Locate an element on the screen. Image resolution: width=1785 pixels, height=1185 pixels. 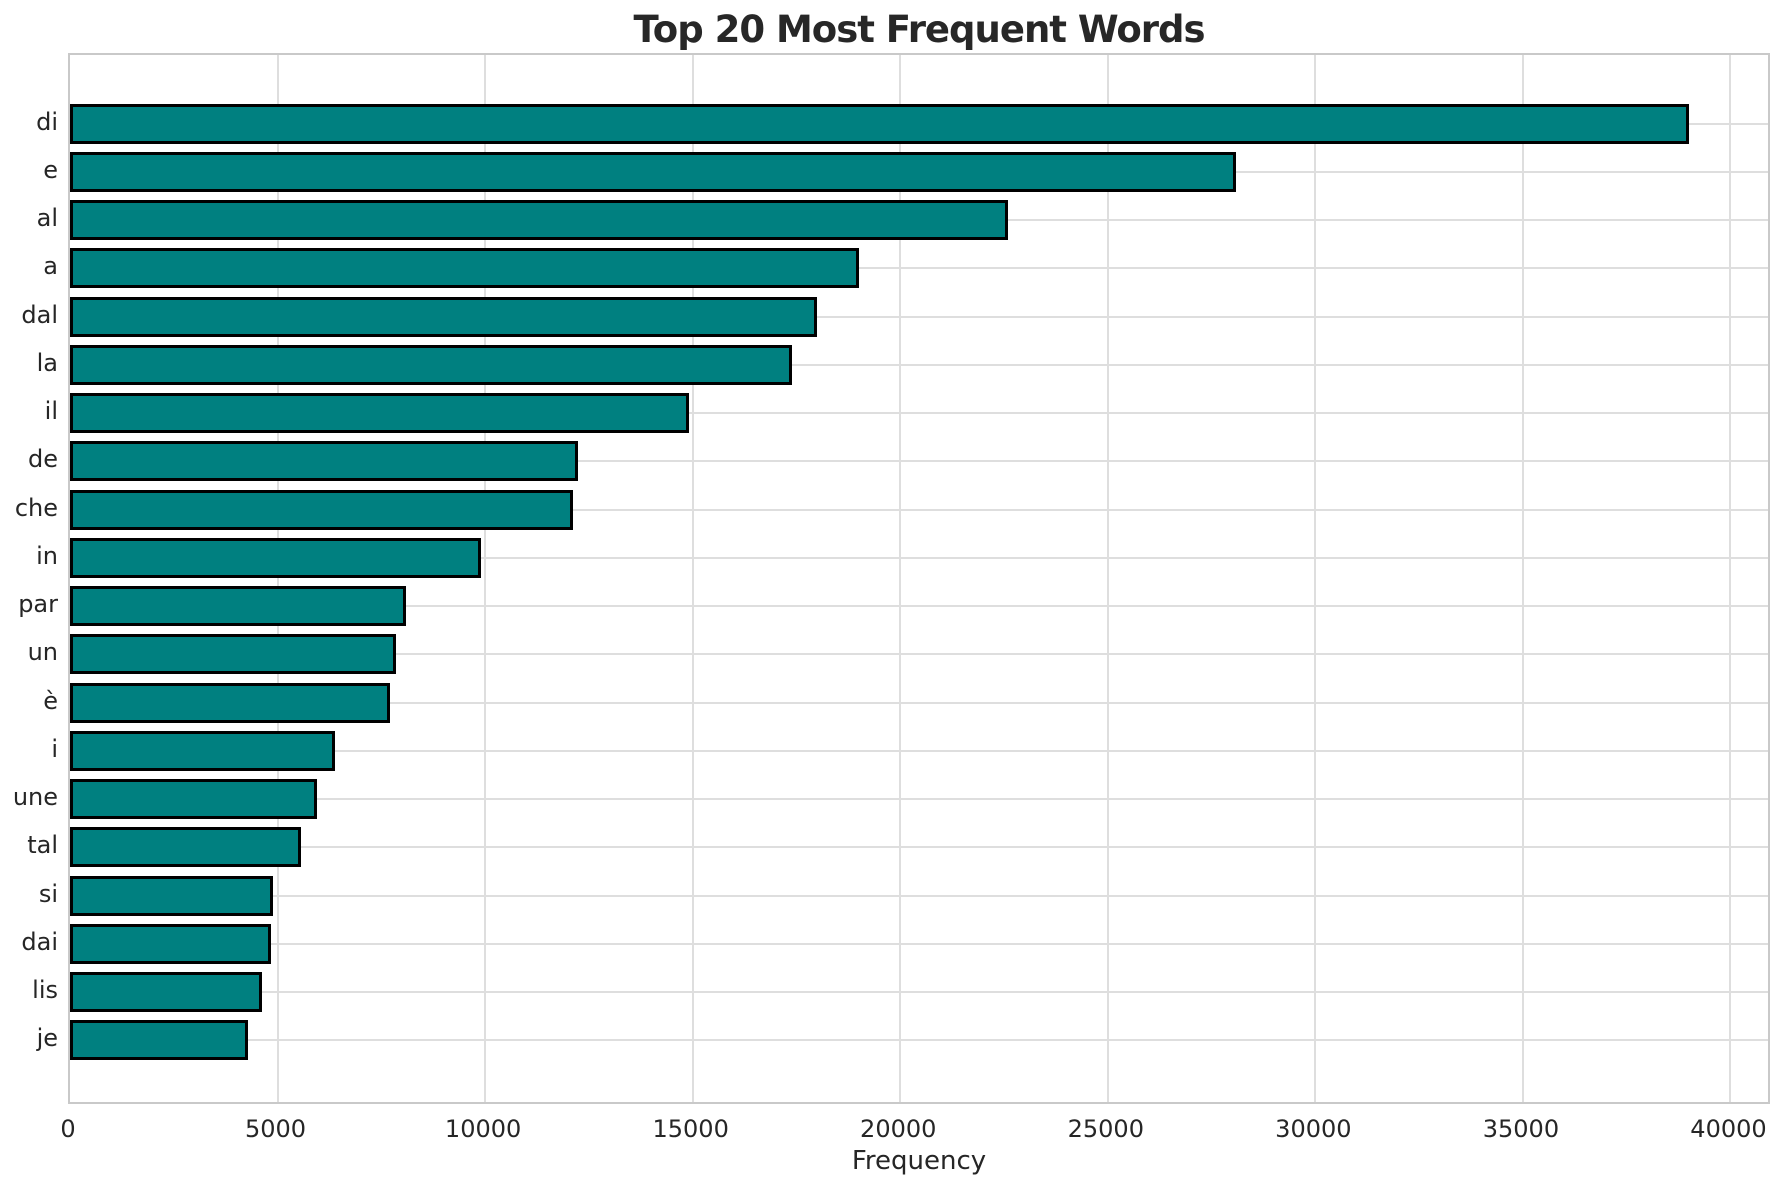
y-tick-label-di: di is located at coordinates (47, 121).